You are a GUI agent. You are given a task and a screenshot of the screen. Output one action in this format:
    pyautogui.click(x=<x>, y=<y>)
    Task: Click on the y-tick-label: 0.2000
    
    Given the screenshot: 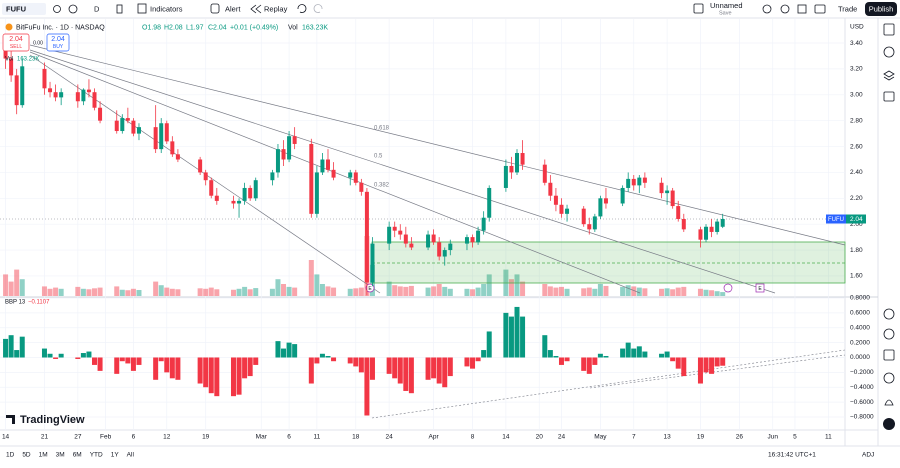 What is the action you would take?
    pyautogui.click(x=860, y=342)
    